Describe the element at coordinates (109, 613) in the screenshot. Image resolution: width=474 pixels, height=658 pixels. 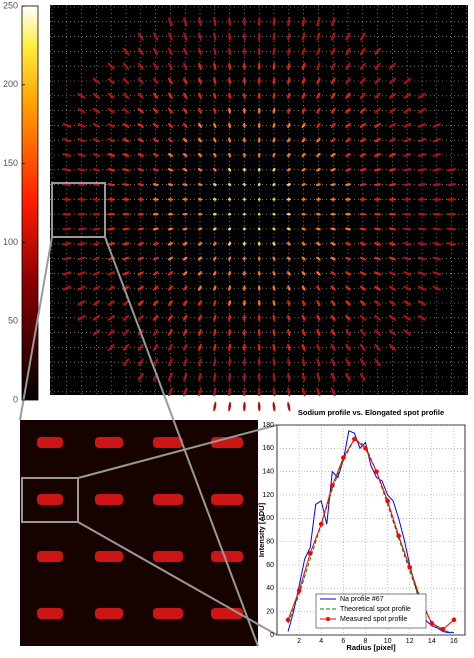
I see `zoom-spot` at that location.